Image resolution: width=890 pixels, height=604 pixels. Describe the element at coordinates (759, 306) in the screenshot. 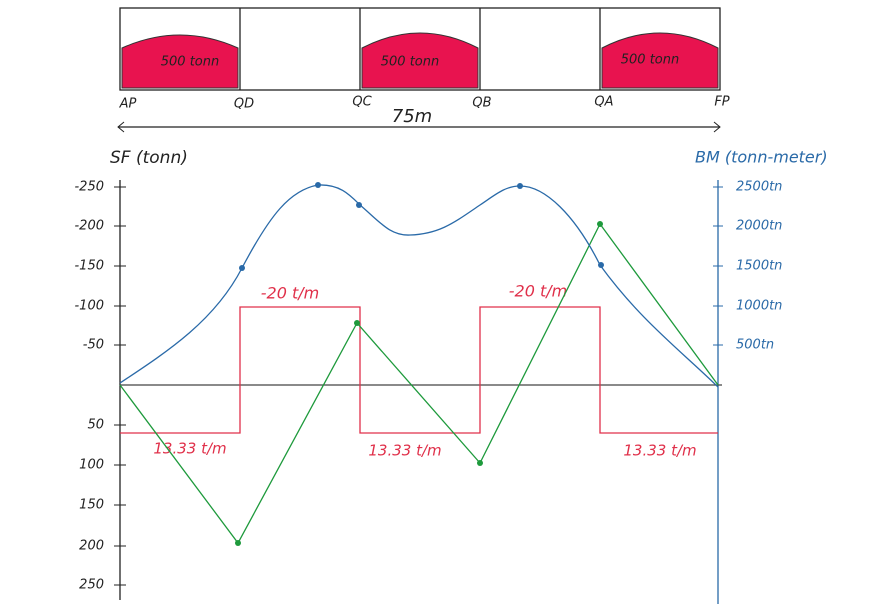

I see `bm-tick-label: 1000tn` at that location.